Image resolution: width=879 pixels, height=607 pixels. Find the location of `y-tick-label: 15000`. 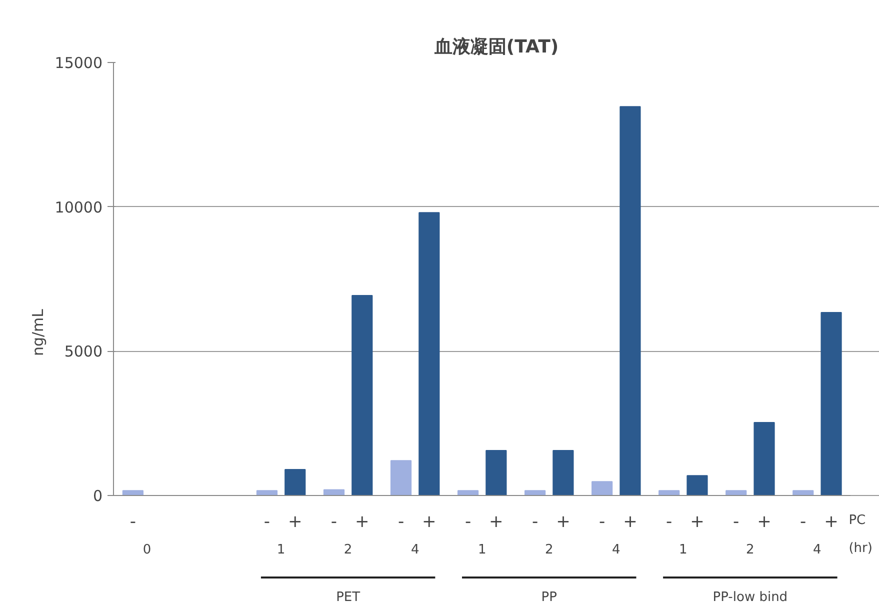

y-tick-label: 15000 is located at coordinates (78, 63).